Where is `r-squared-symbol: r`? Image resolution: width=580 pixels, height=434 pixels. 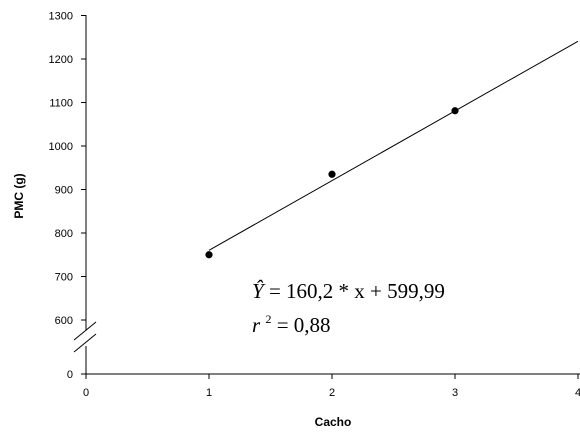
r-squared-symbol: r is located at coordinates (256, 325).